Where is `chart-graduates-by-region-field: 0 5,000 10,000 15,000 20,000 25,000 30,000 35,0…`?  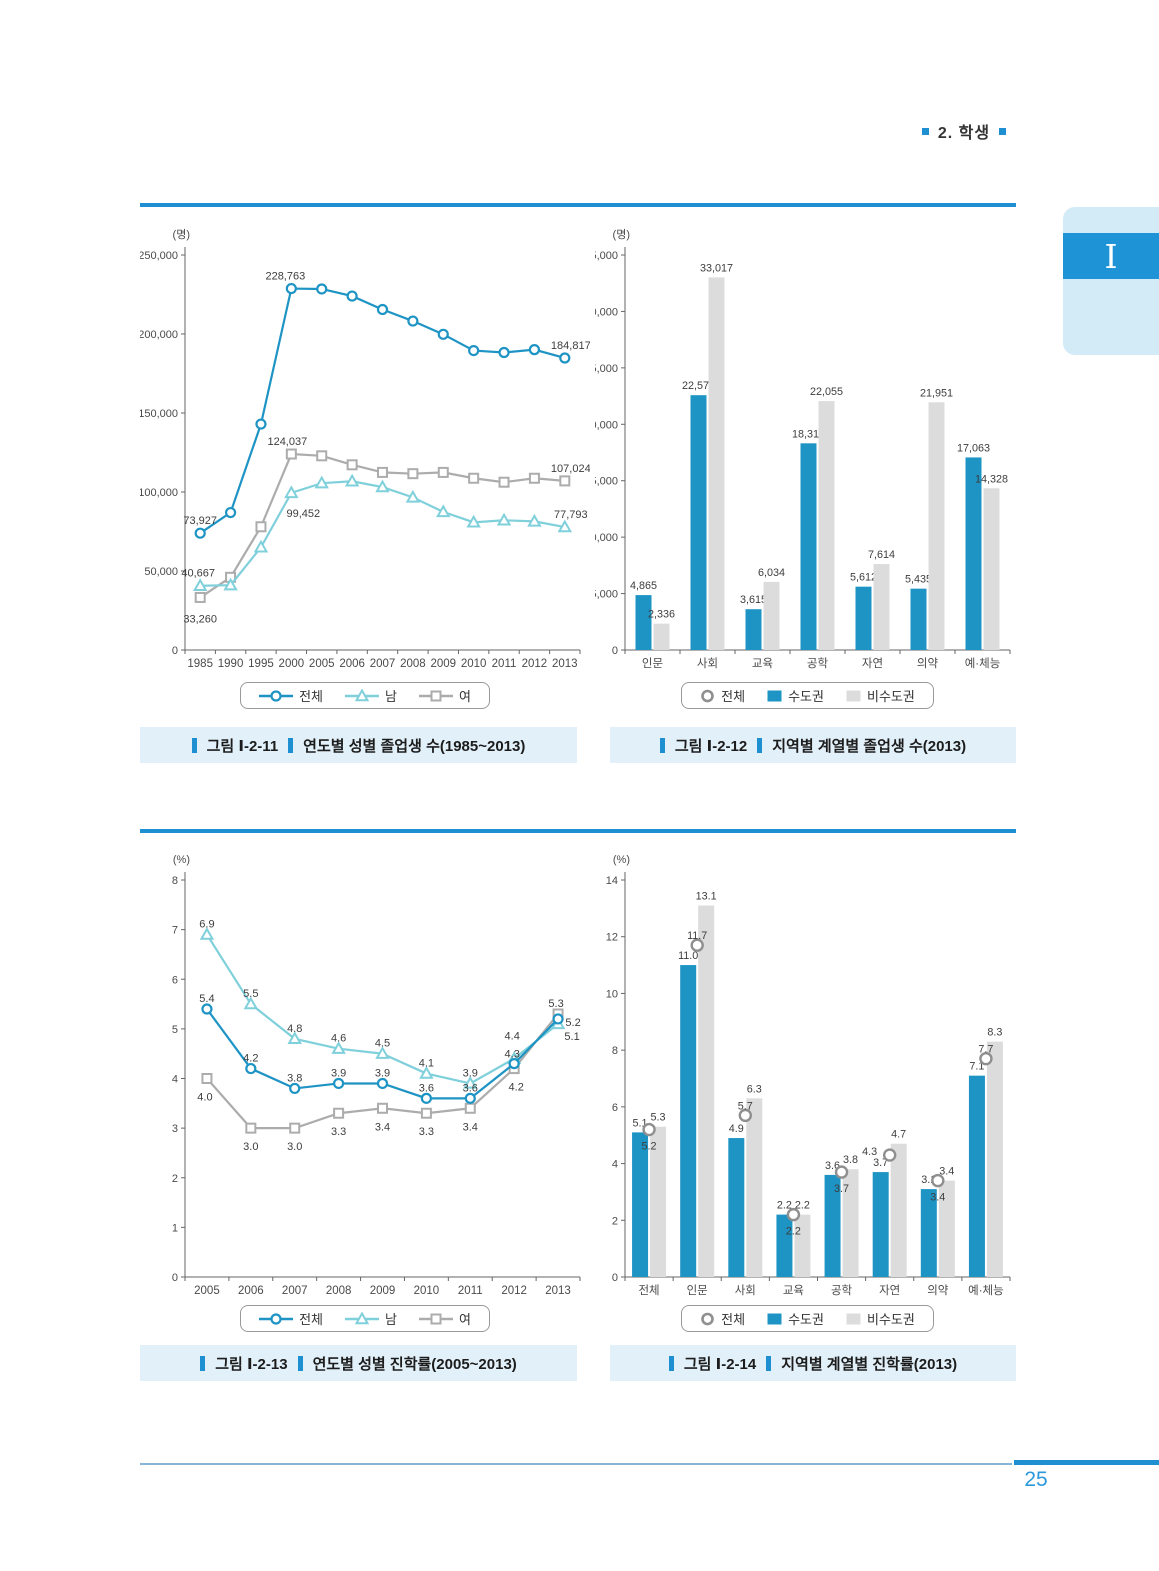
chart-graduates-by-region-field: 0 5,000 10,000 15,000 20,000 25,000 30,000 35,0… is located at coordinates (802, 465).